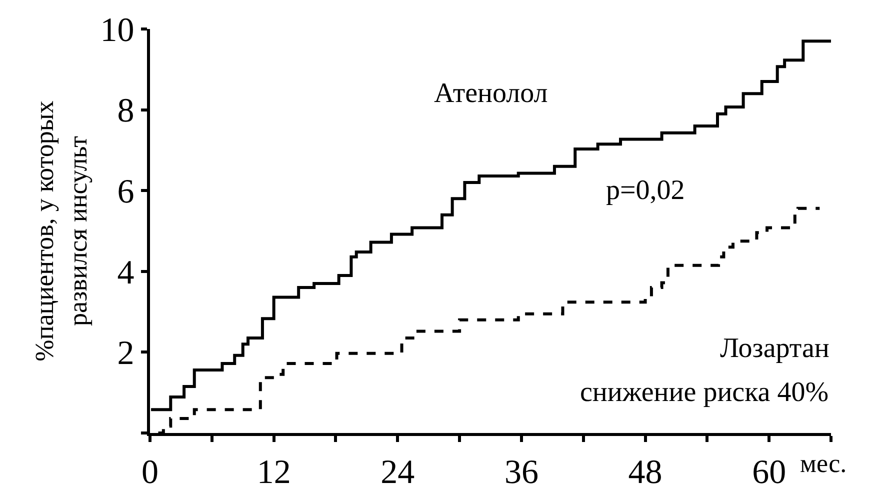  What do you see at coordinates (645, 190) in the screenshot?
I see `annotation: p=0,02` at bounding box center [645, 190].